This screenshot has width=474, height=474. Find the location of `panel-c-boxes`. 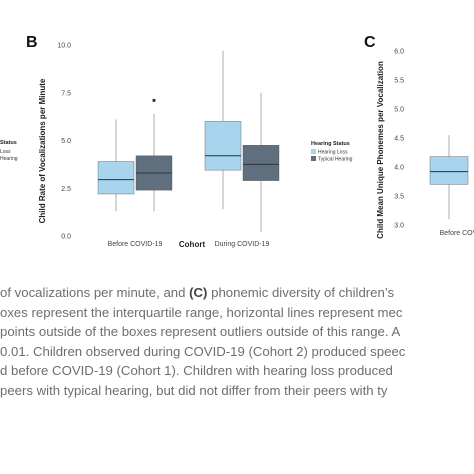

panel-c-boxes is located at coordinates (449, 177).